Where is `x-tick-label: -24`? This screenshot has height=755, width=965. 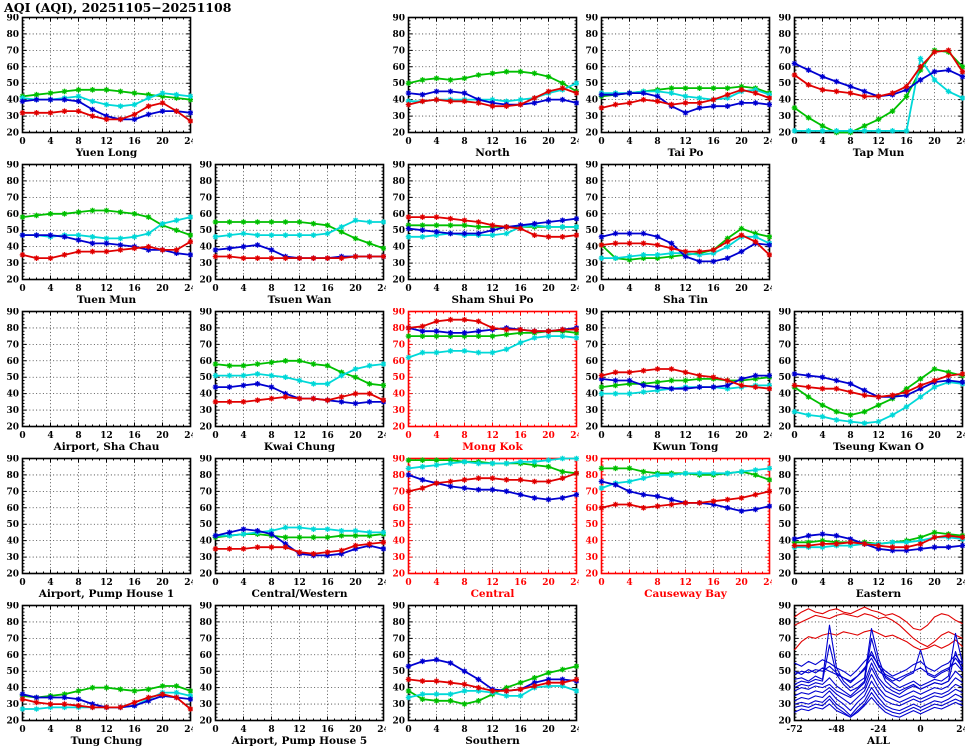 x-tick-label: -24 is located at coordinates (878, 730).